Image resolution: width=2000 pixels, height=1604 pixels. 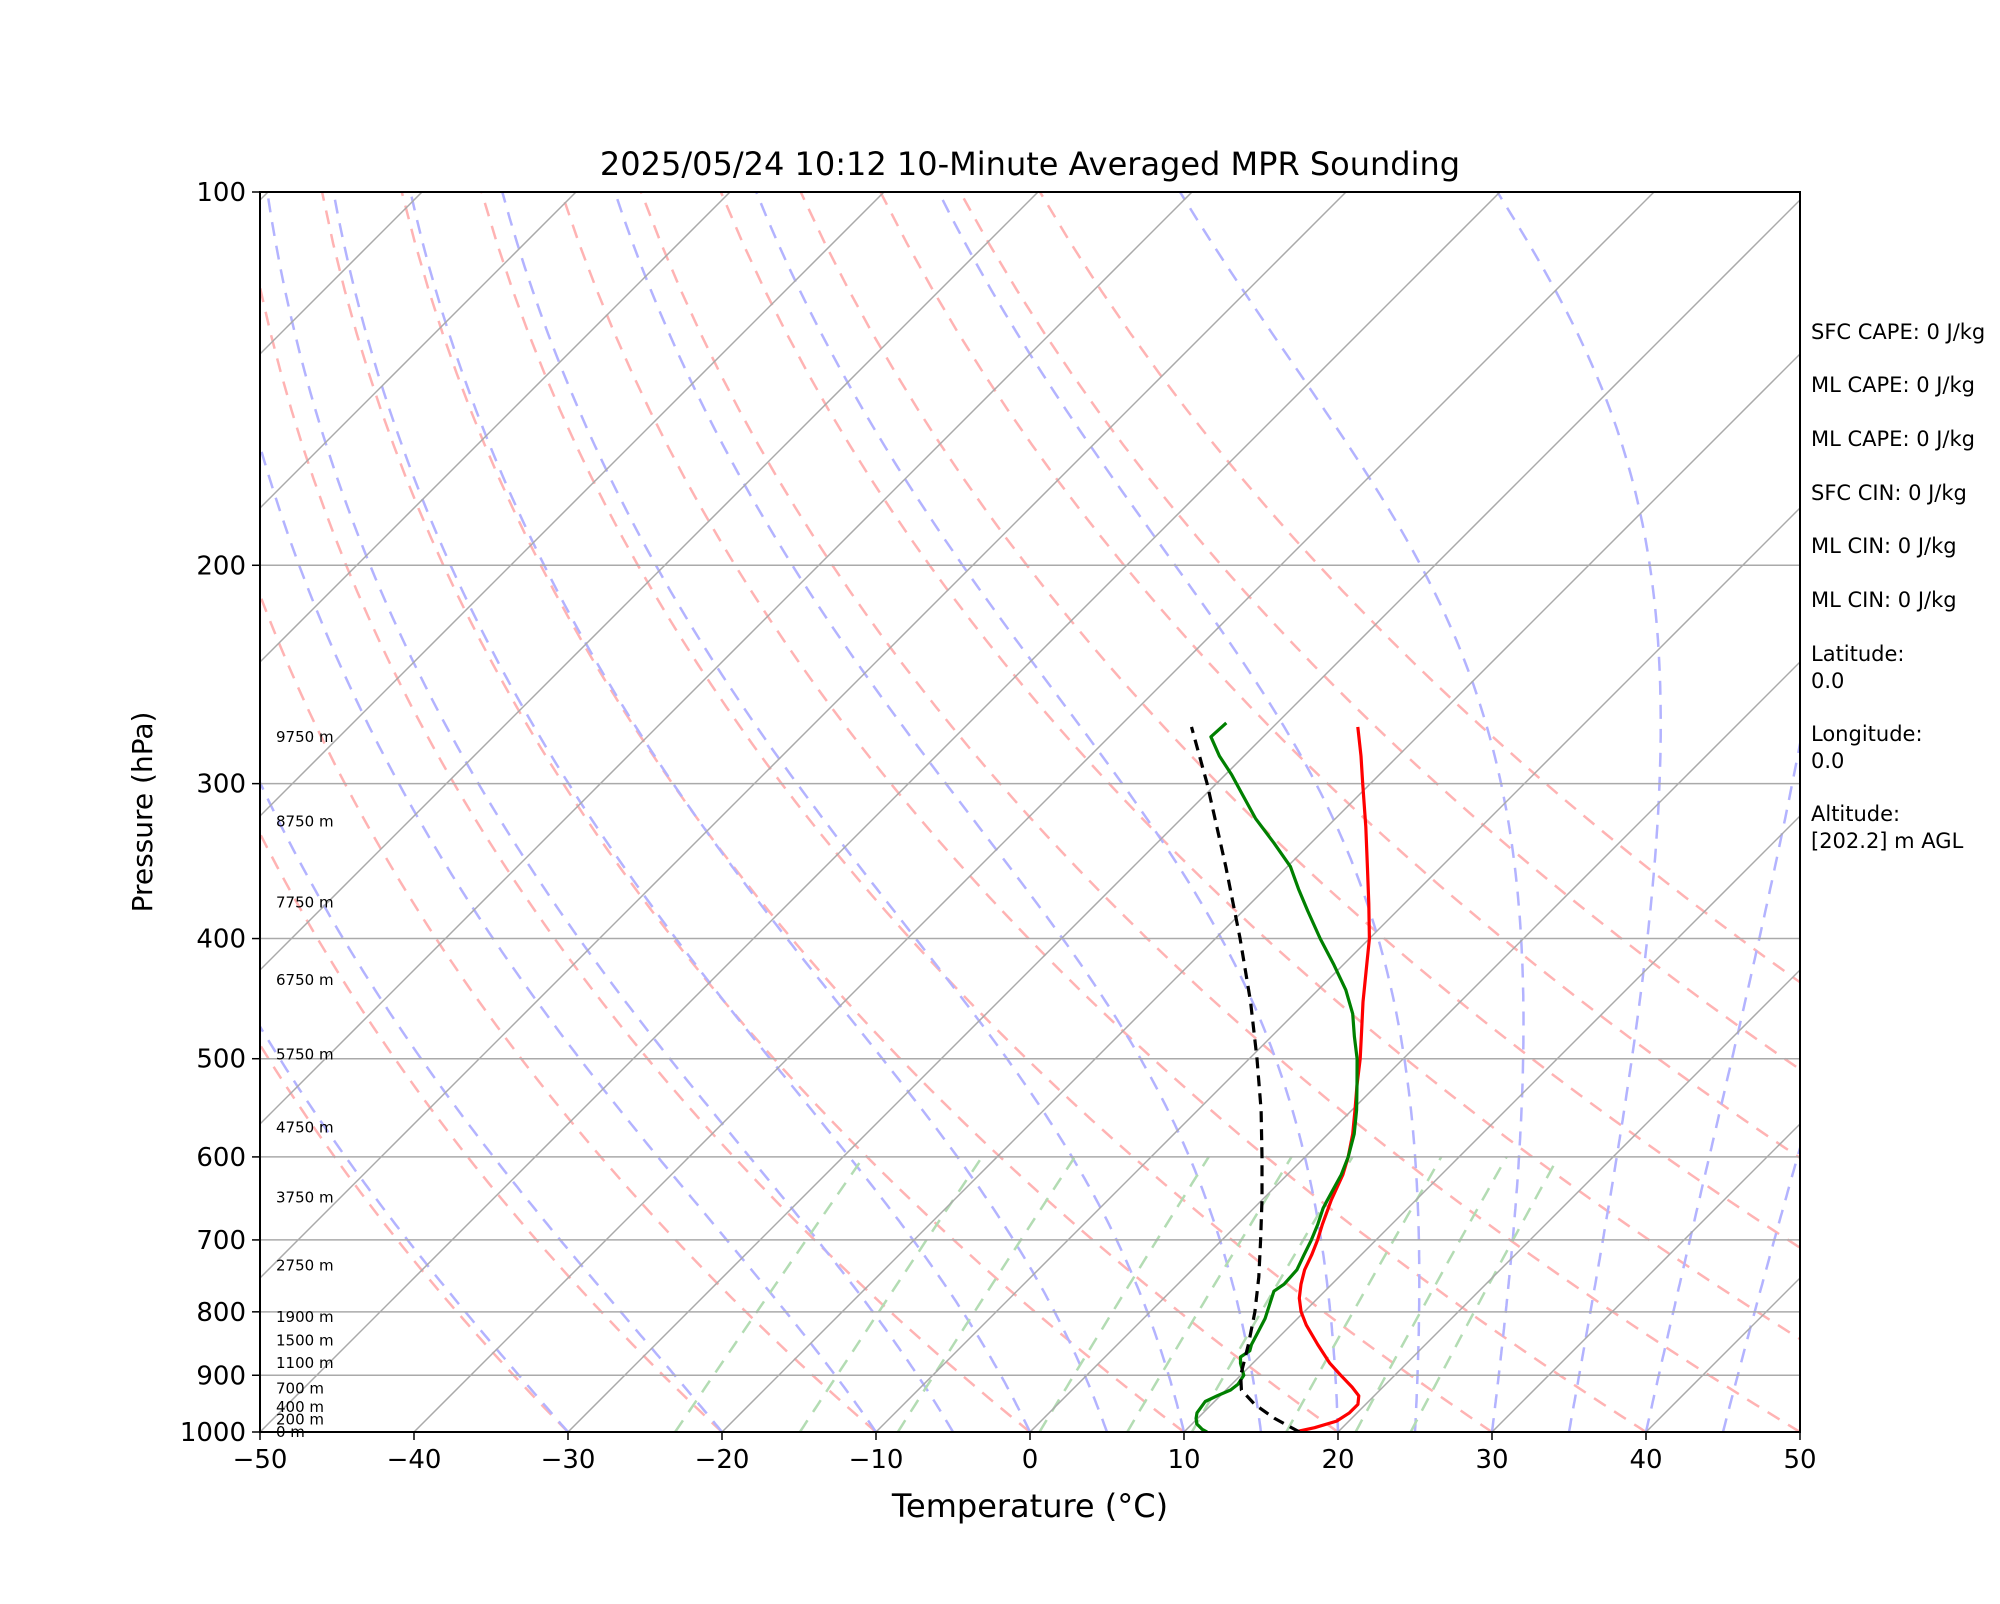 I want to click on height-label: 0 m, so click(x=290, y=1432).